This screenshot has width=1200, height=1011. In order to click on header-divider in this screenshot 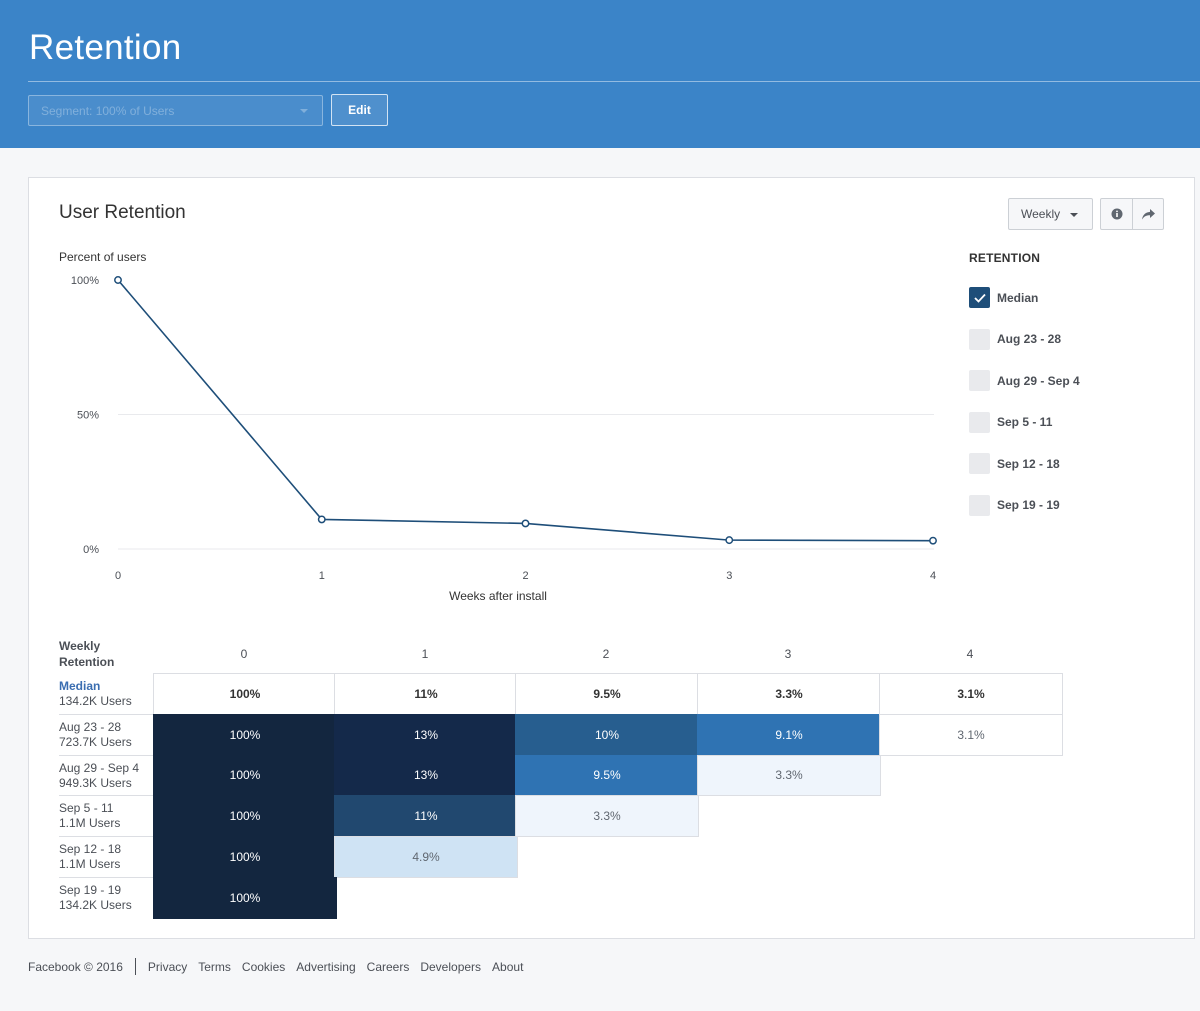, I will do `click(614, 81)`.